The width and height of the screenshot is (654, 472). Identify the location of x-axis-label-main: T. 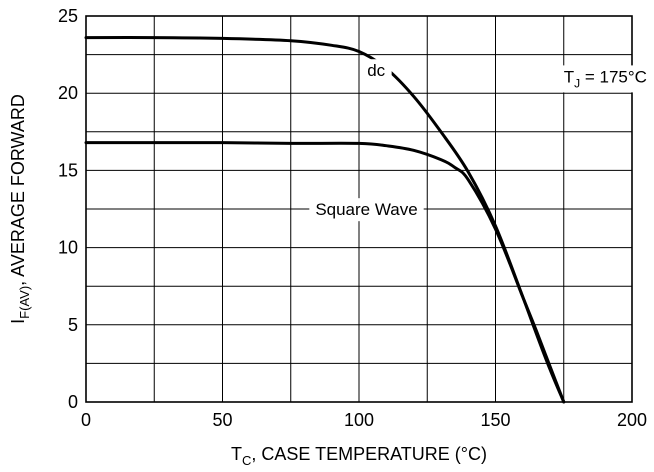
(236, 454).